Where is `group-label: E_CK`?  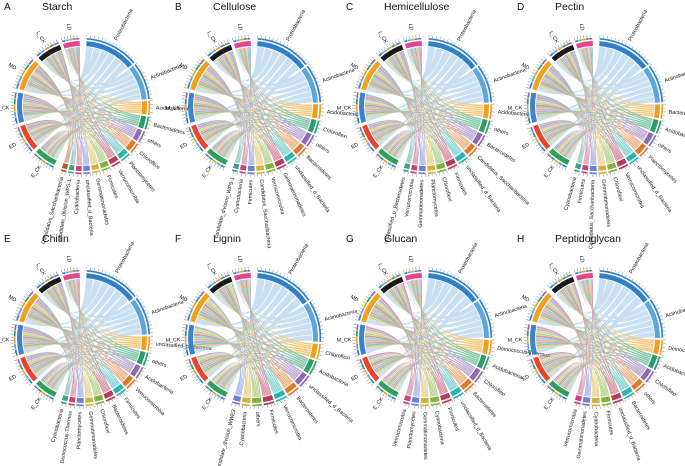 group-label: E_CK is located at coordinates (378, 171).